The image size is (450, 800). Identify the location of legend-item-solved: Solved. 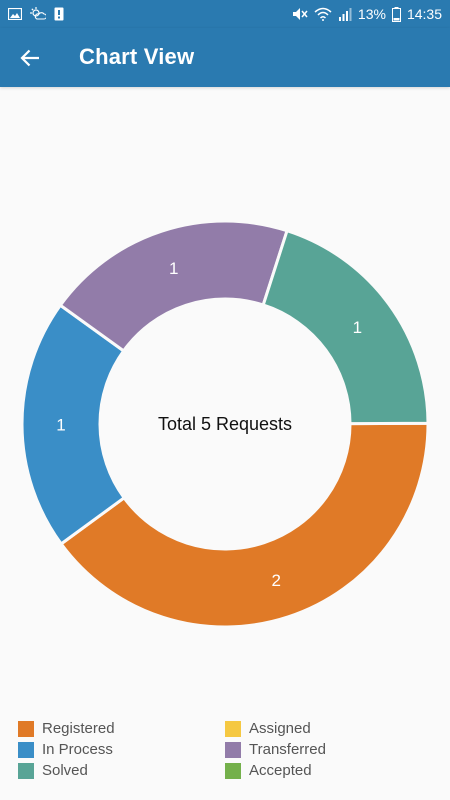
(121, 770).